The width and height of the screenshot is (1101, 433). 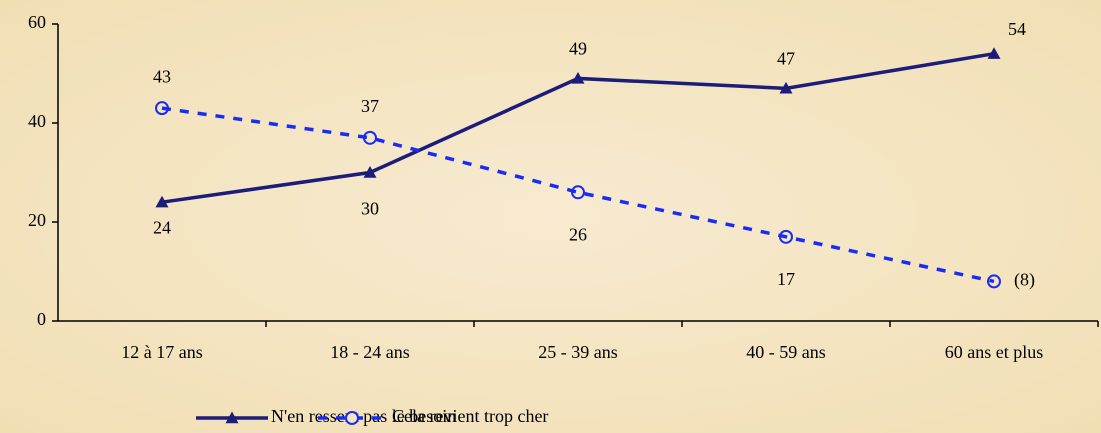 I want to click on x-tick-label: 40 - 59 ans, so click(x=786, y=352).